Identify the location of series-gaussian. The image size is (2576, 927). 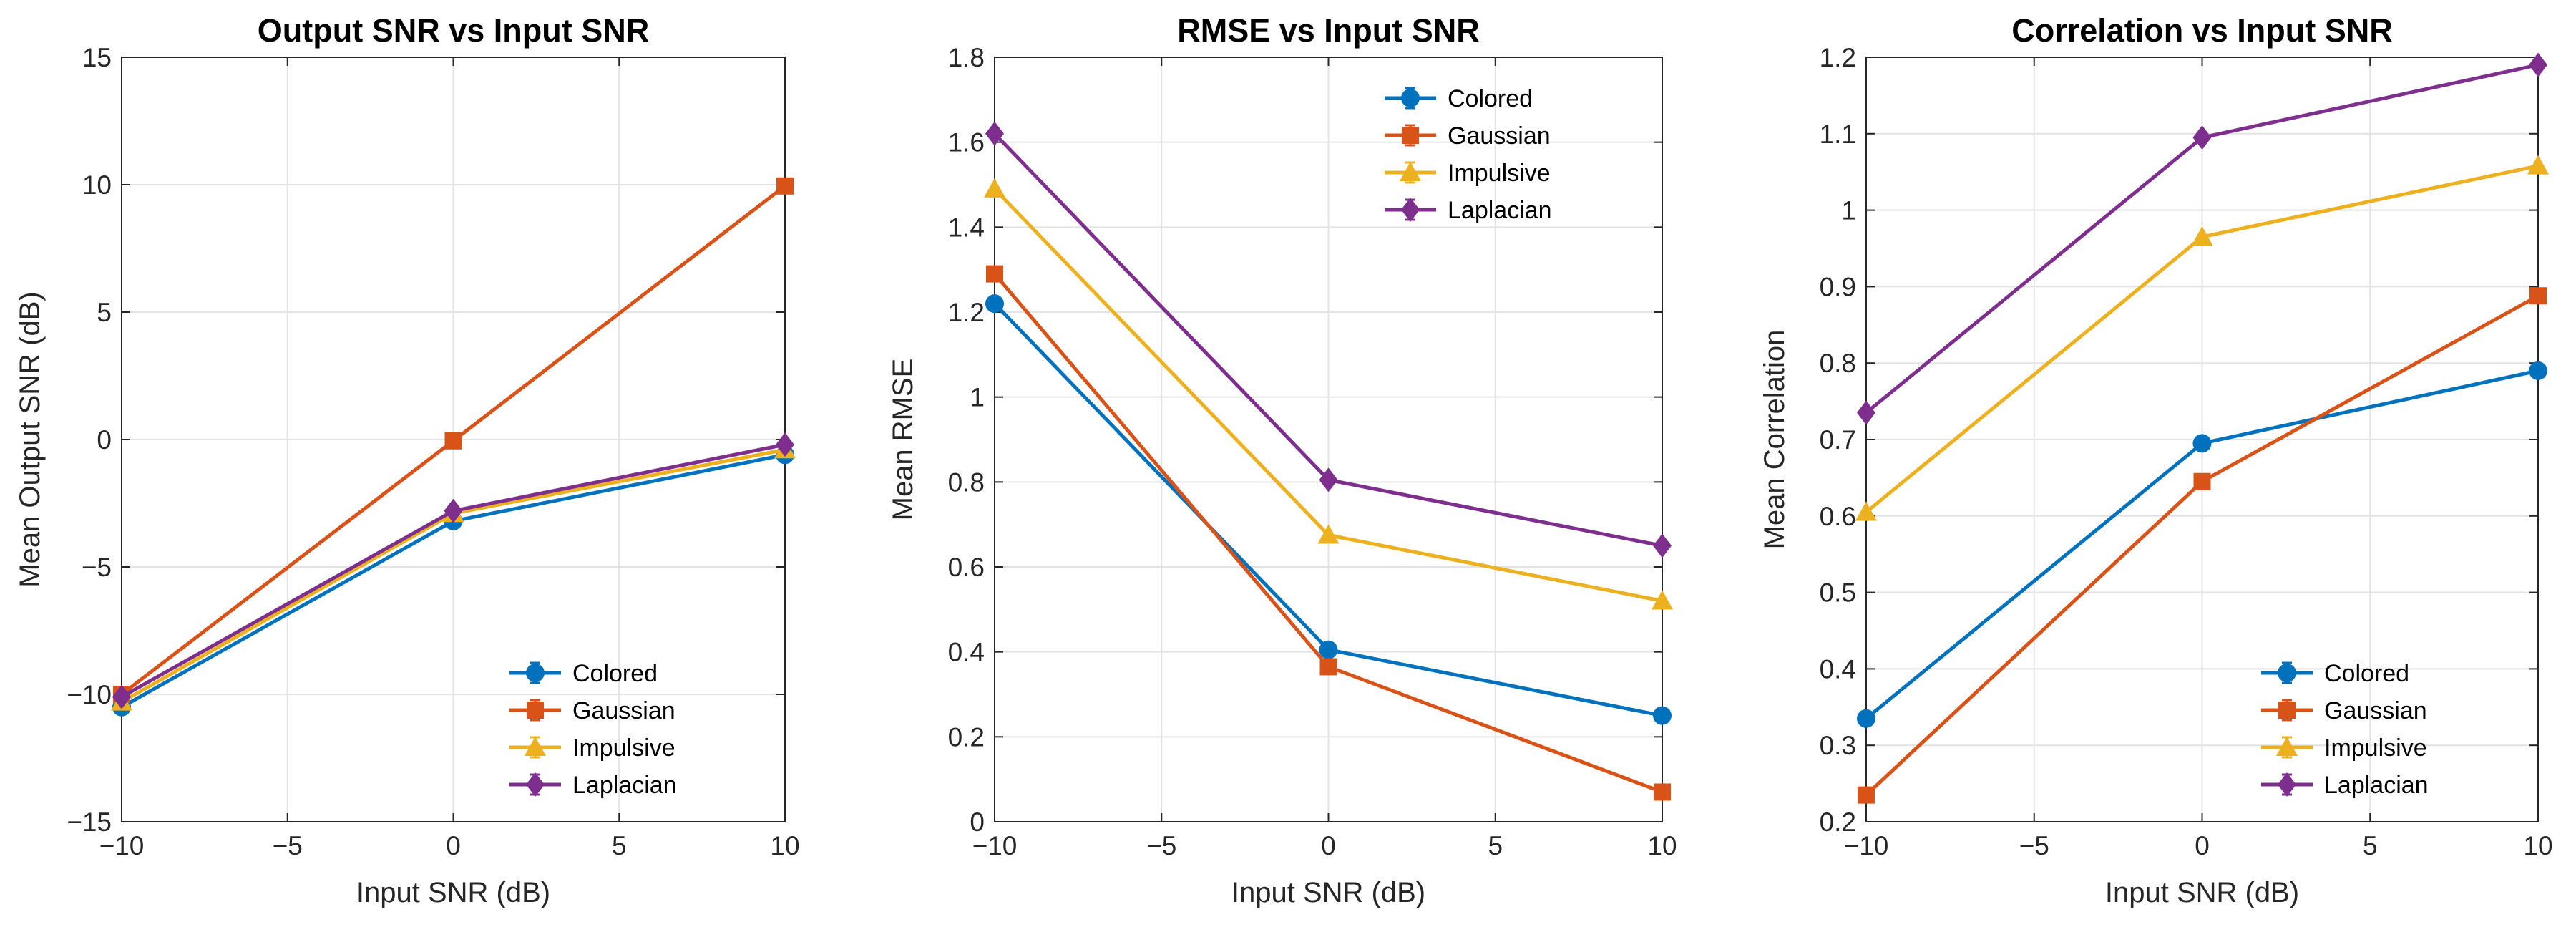
(2202, 545).